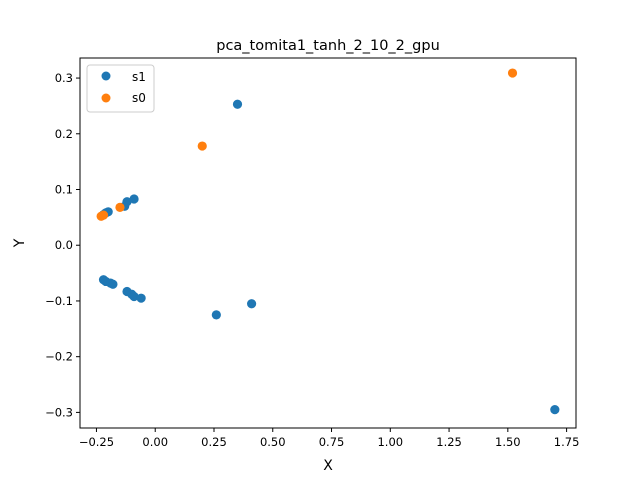 The height and width of the screenshot is (480, 640). What do you see at coordinates (64, 190) in the screenshot?
I see `y-tick-label: 0.1` at bounding box center [64, 190].